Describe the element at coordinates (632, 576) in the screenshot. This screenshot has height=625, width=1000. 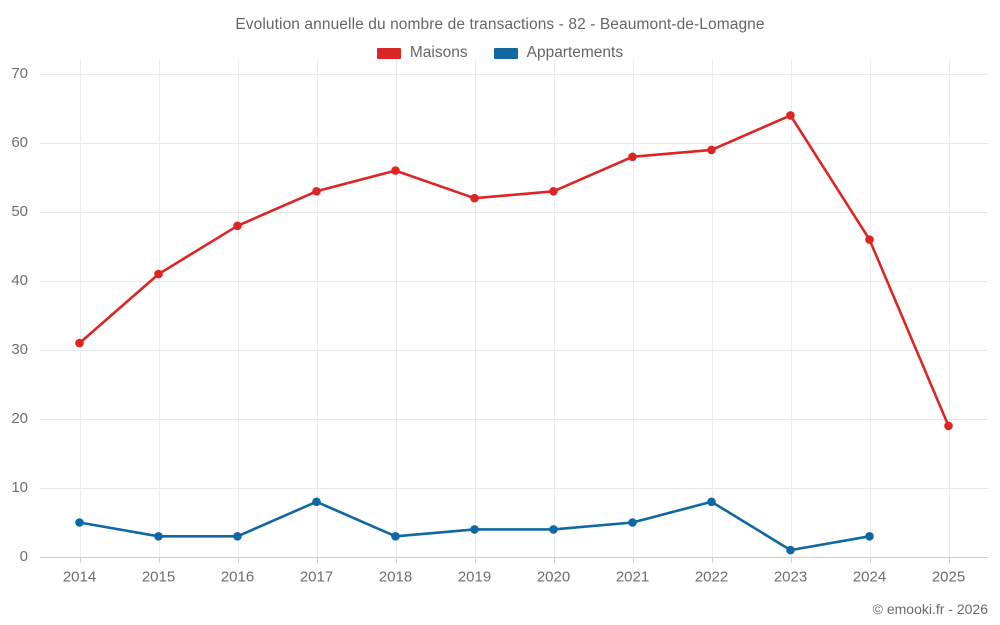
I see `x-axis-tick-label: 2021` at that location.